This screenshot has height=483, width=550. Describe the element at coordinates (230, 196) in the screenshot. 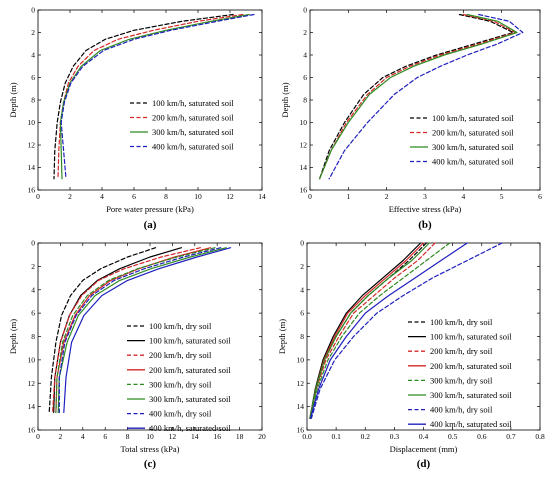

I see `x-tick-label: 12` at that location.